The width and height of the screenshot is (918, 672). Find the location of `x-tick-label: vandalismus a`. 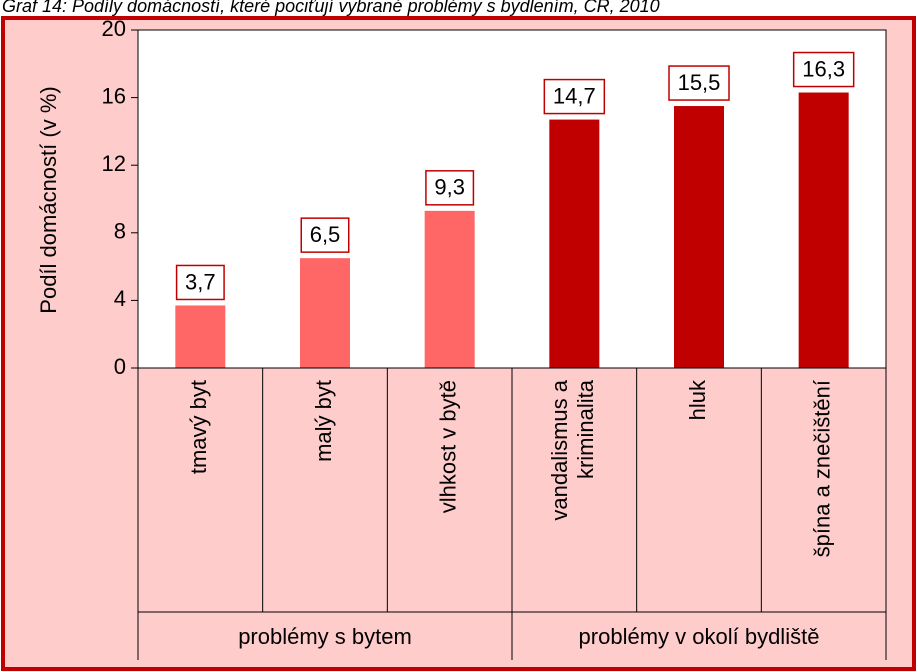

x-tick-label: vandalismus a is located at coordinates (559, 449).